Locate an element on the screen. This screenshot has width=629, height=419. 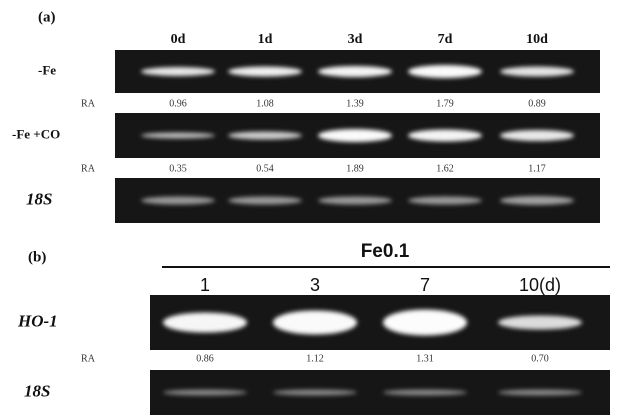
ra-value: 1.79 is located at coordinates (445, 103).